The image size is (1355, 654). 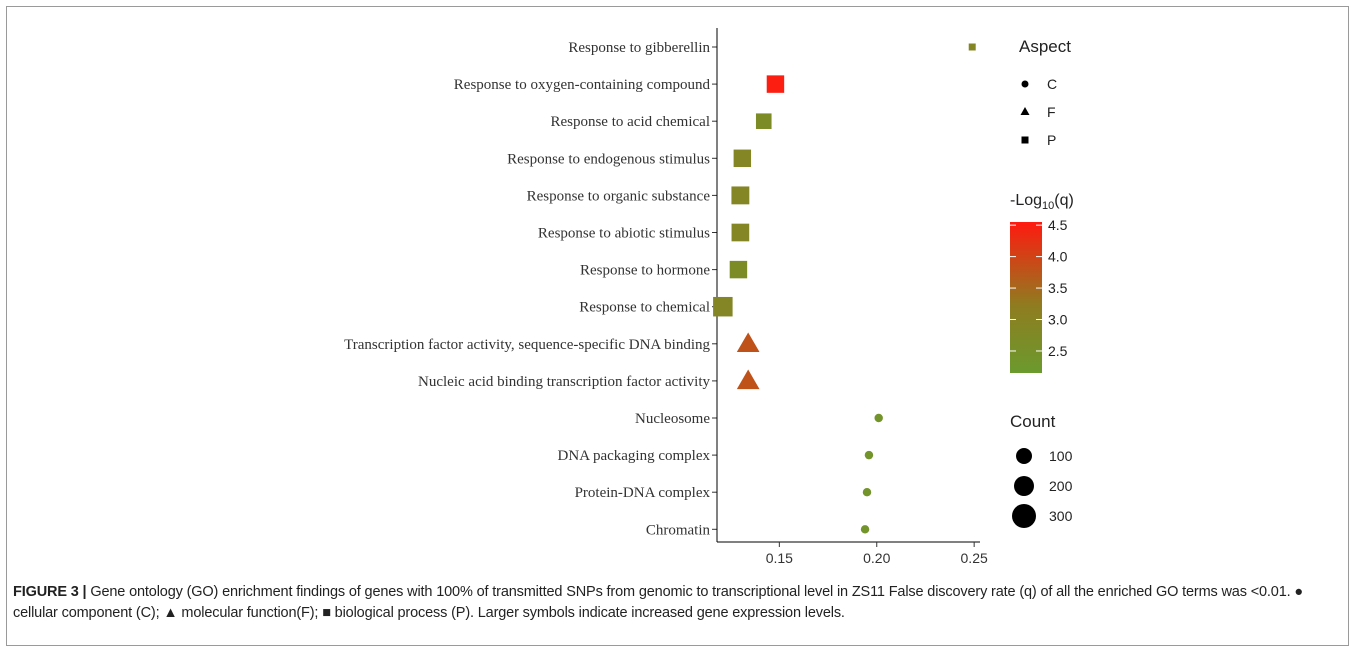 I want to click on caption-label: FIGURE 3 |, so click(x=50, y=592).